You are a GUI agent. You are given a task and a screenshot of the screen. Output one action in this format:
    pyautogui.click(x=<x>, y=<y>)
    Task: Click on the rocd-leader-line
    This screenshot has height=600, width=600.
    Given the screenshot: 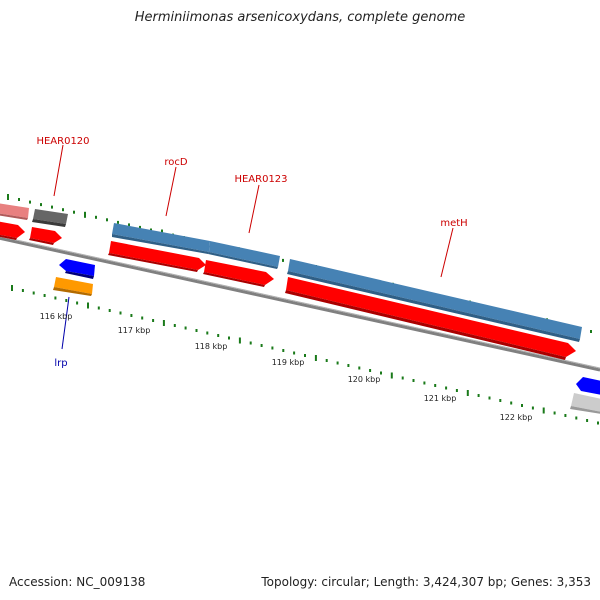 What is the action you would take?
    pyautogui.click(x=171, y=191)
    